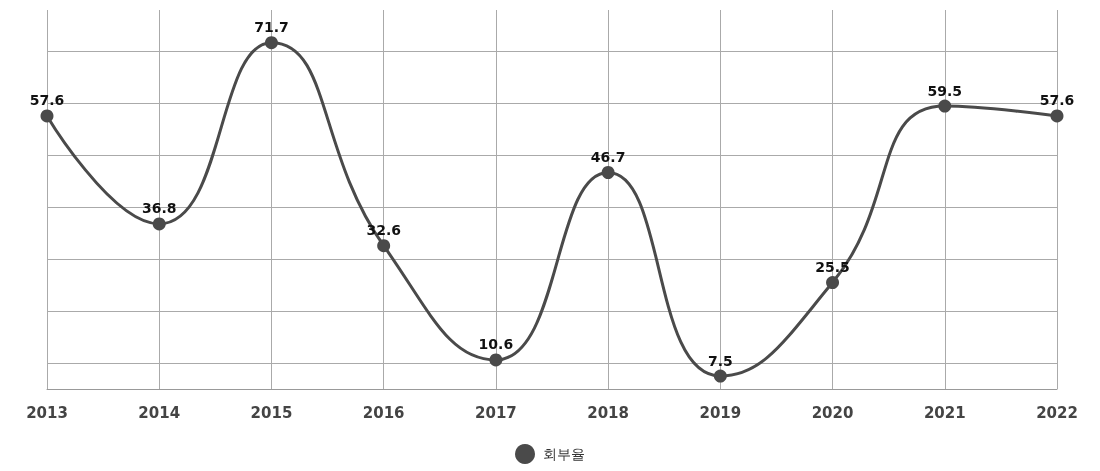 Image resolution: width=1100 pixels, height=471 pixels. Describe the element at coordinates (271, 27) in the screenshot. I see `data-label: 71.7` at that location.